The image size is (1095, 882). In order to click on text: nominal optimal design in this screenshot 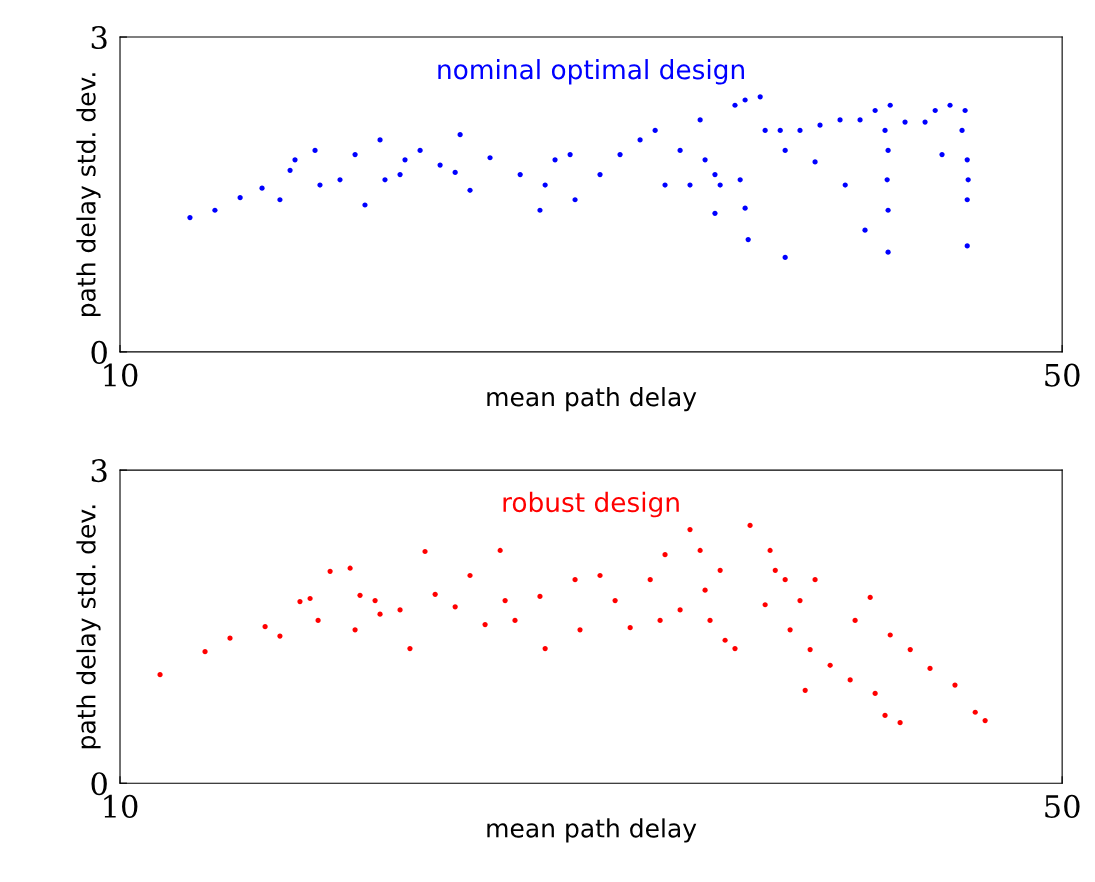, I will do `click(591, 72)`.